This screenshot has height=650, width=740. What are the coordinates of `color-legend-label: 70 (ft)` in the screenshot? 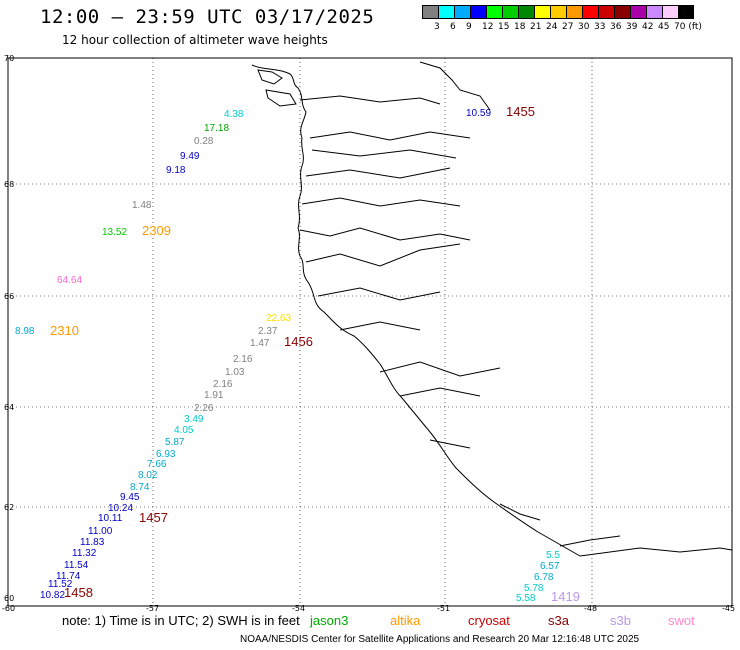 It's located at (688, 27).